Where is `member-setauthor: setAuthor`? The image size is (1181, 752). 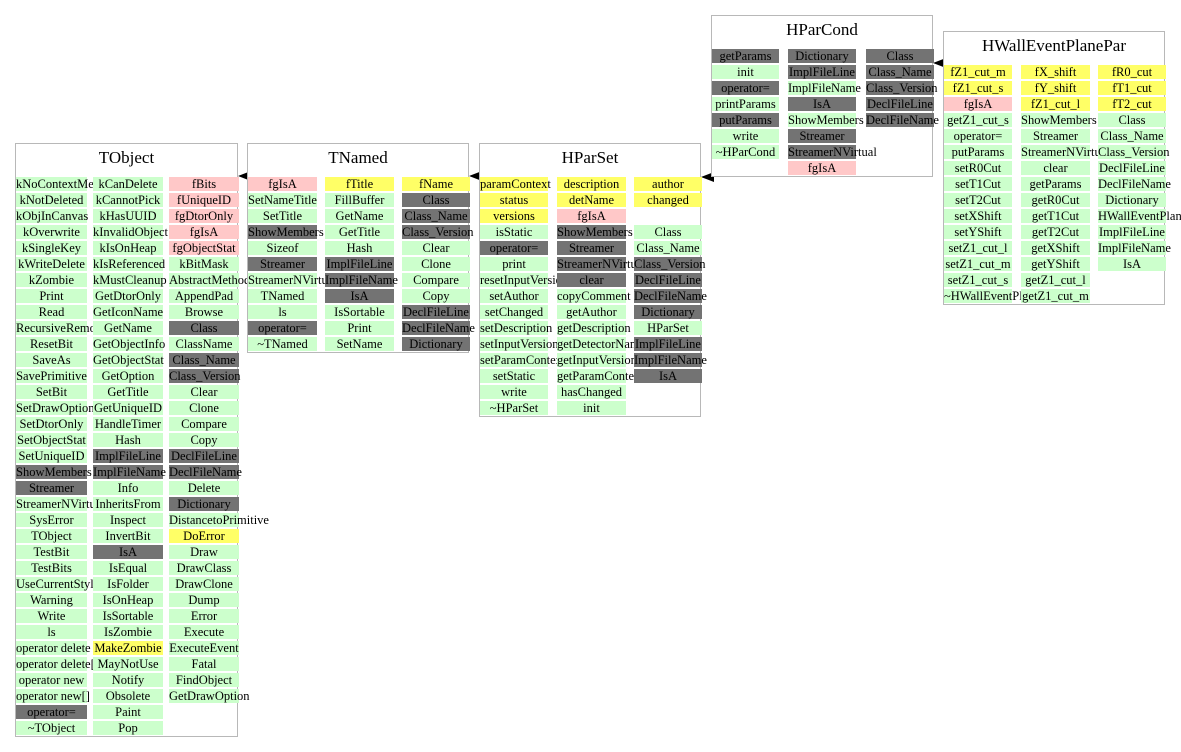
member-setauthor: setAuthor is located at coordinates (514, 296).